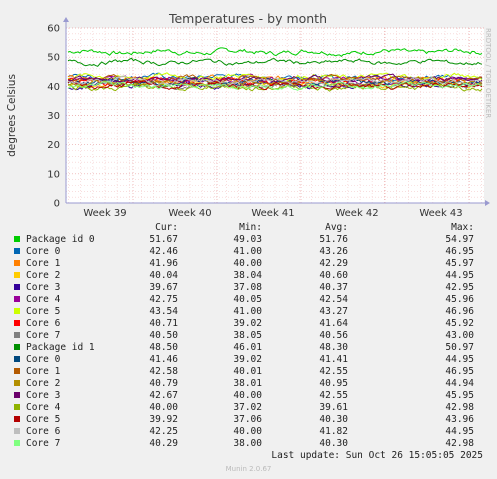 The height and width of the screenshot is (479, 497). What do you see at coordinates (459, 323) in the screenshot?
I see `legend-max-value: 45.92` at bounding box center [459, 323].